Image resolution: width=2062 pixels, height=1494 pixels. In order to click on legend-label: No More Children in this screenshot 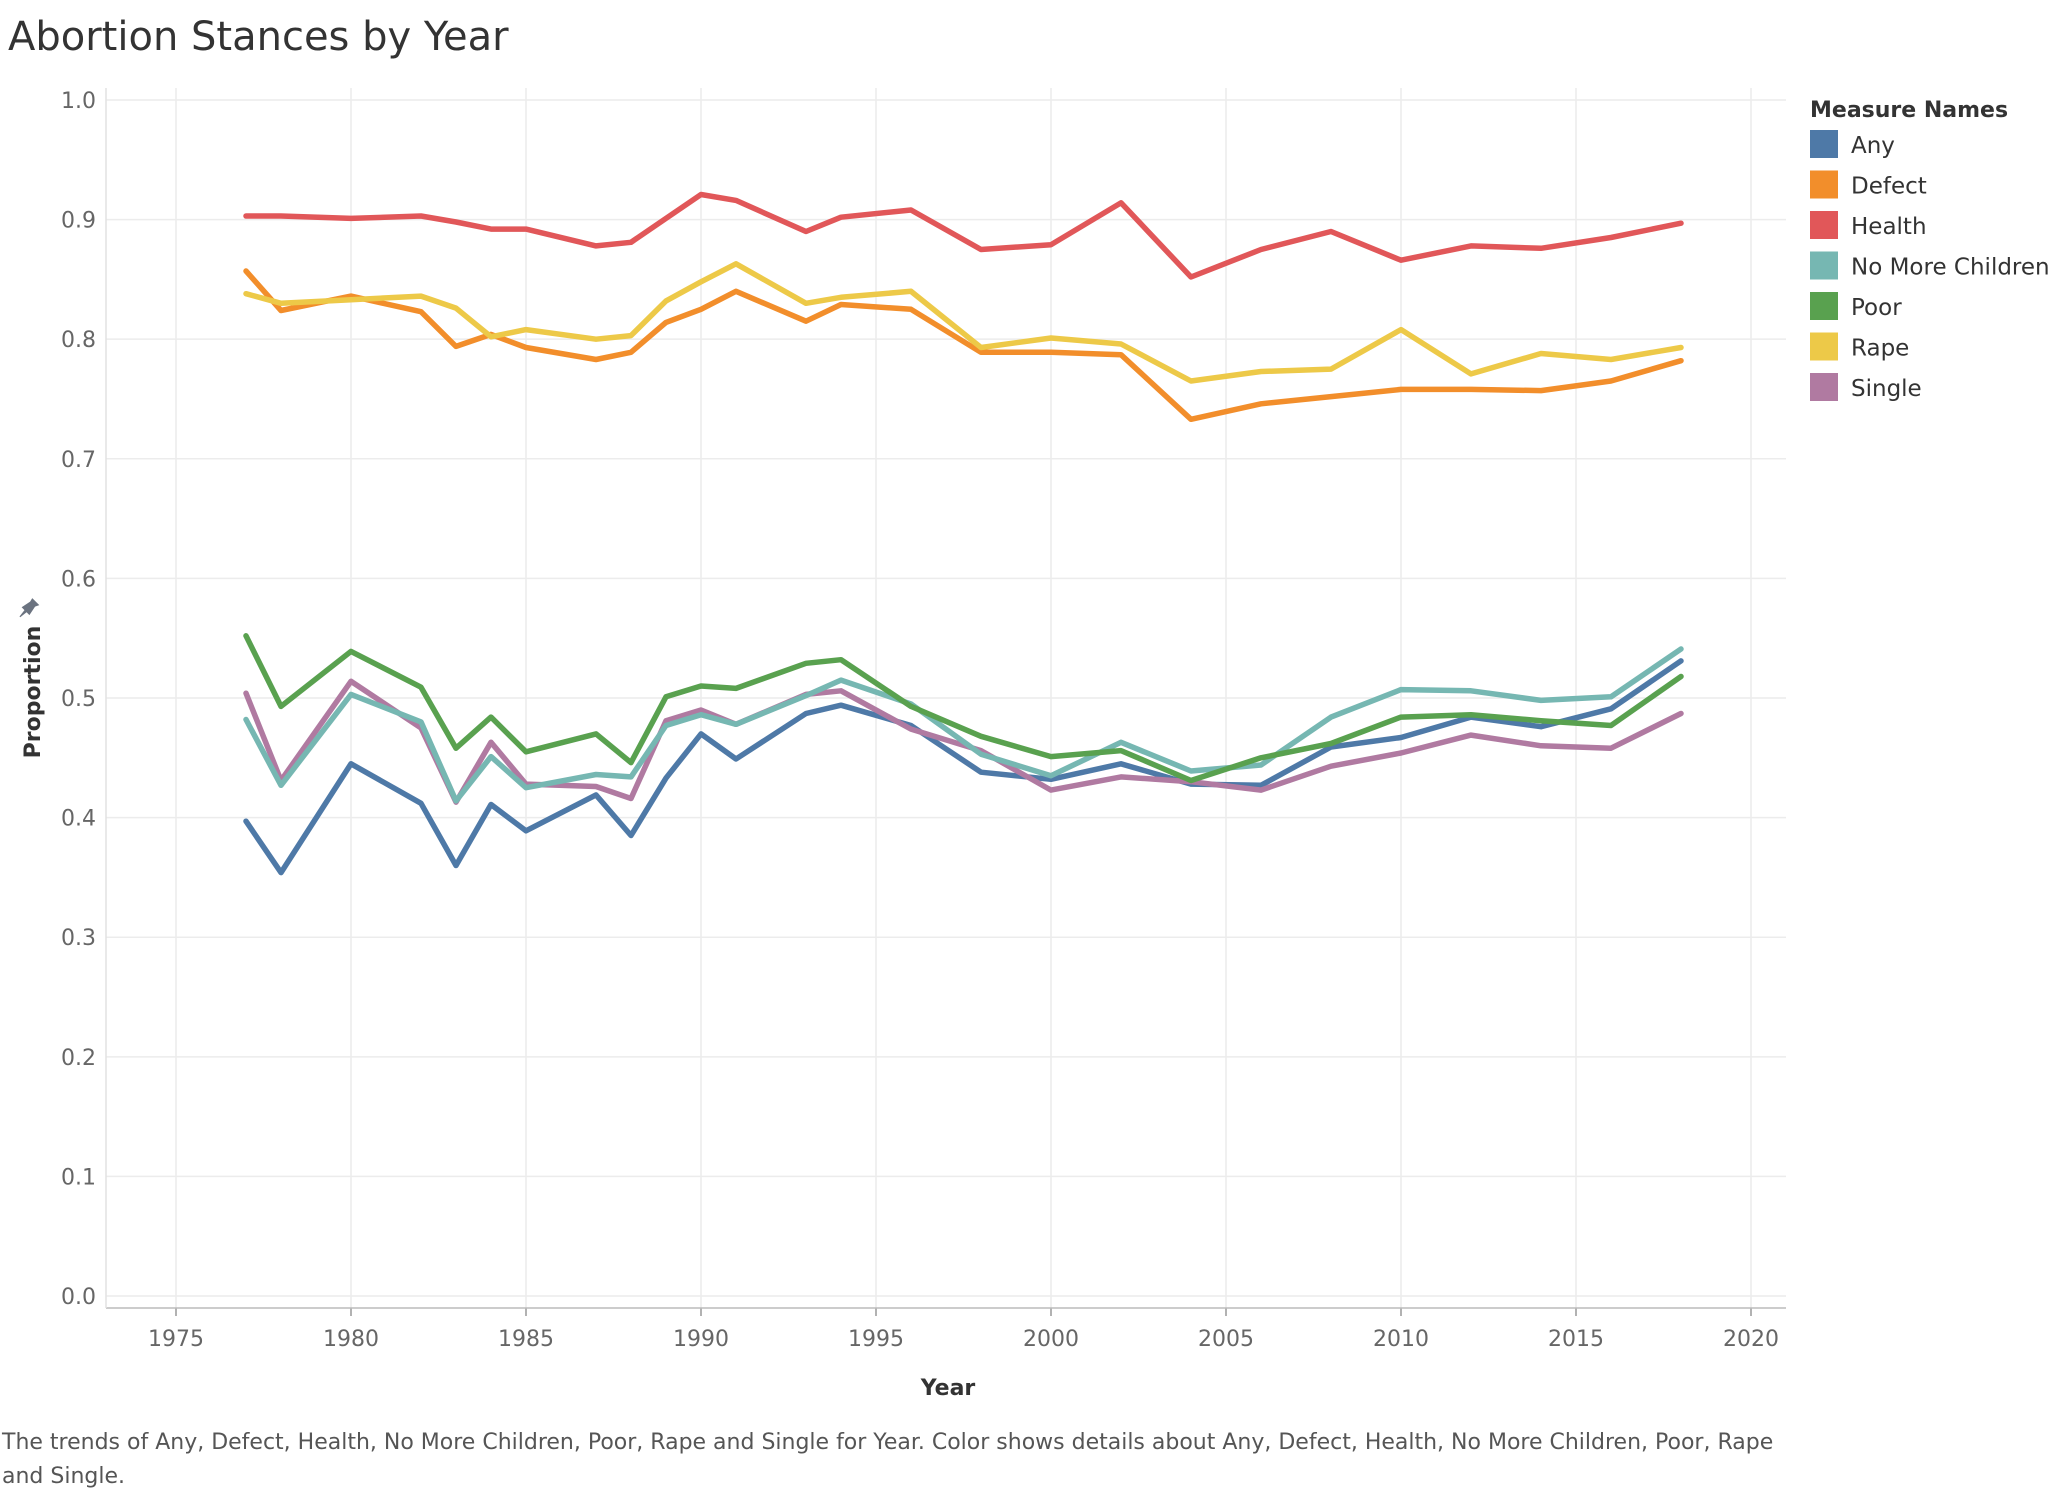, I will do `click(1950, 268)`.